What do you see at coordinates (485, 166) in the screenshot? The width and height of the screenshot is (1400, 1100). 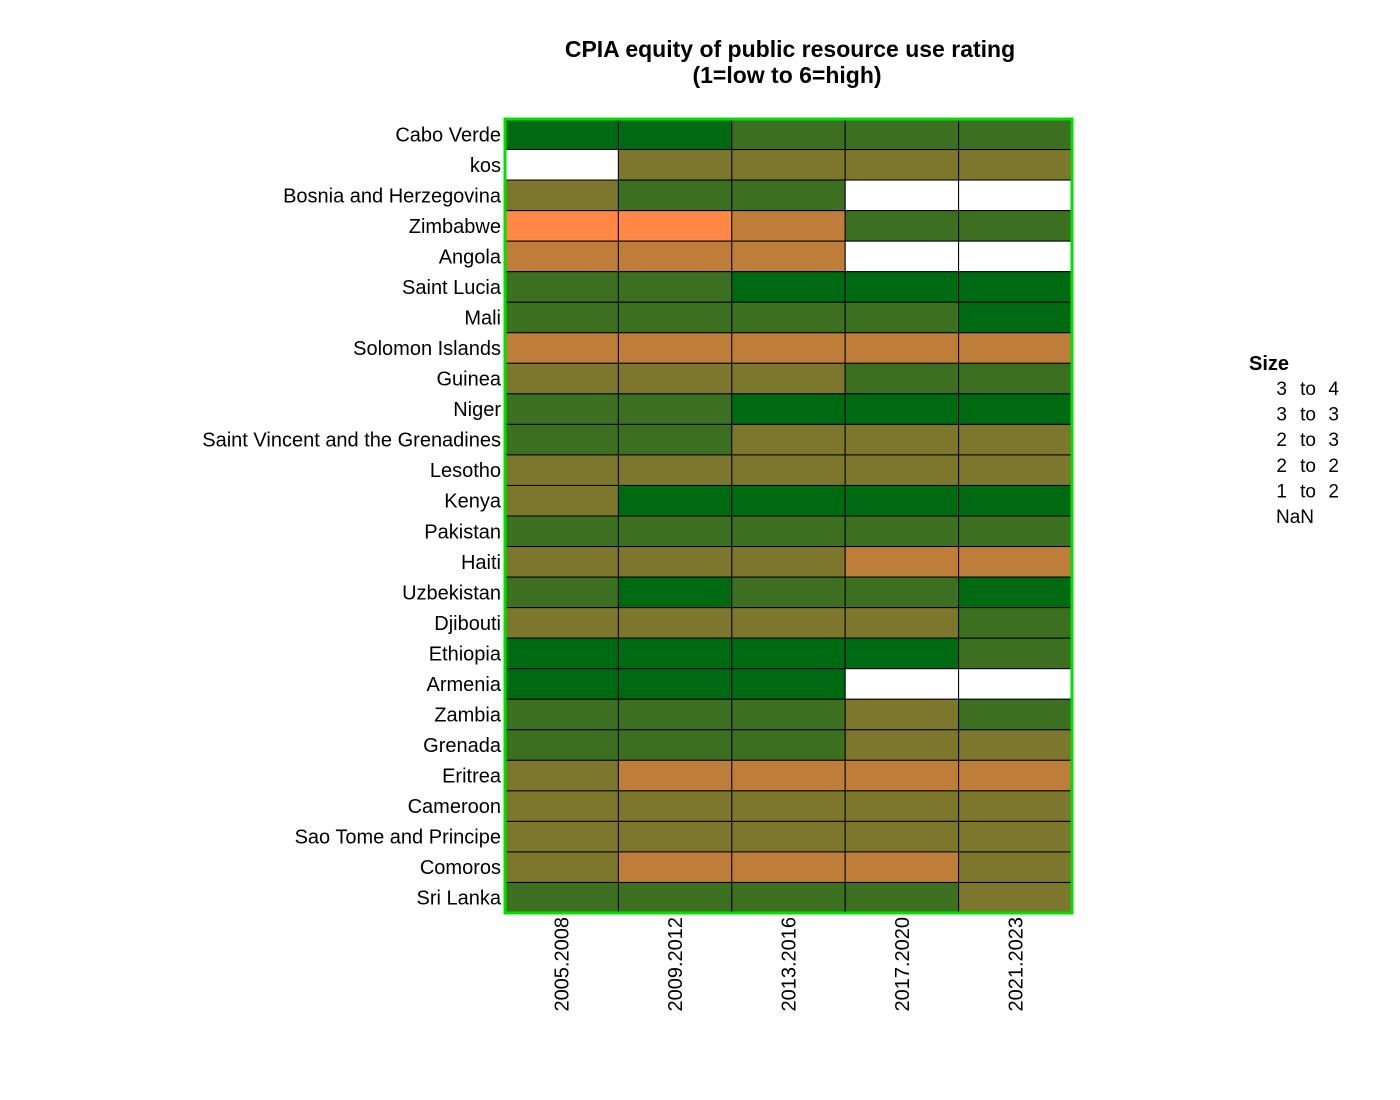 I see `row-label: kos` at bounding box center [485, 166].